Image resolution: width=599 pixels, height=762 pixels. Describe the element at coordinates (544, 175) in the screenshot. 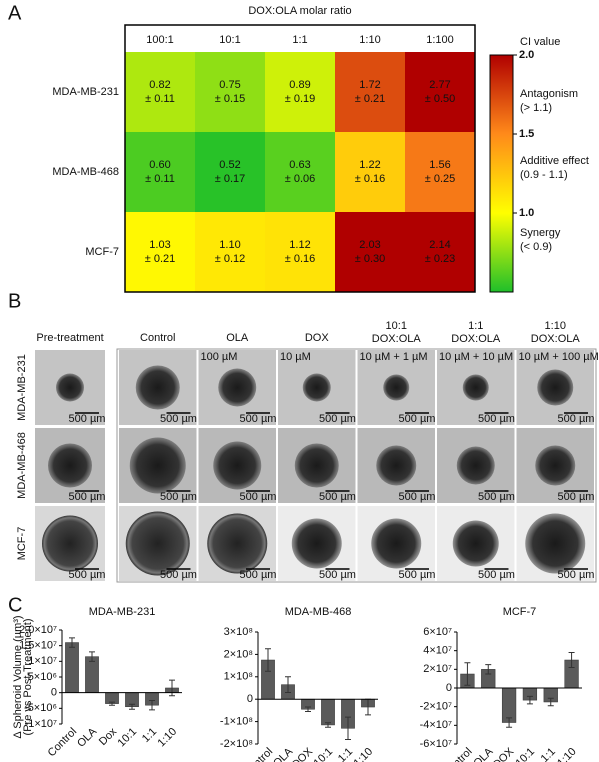

I see `colorbar-annotation: (0.9 - 1.1)` at that location.